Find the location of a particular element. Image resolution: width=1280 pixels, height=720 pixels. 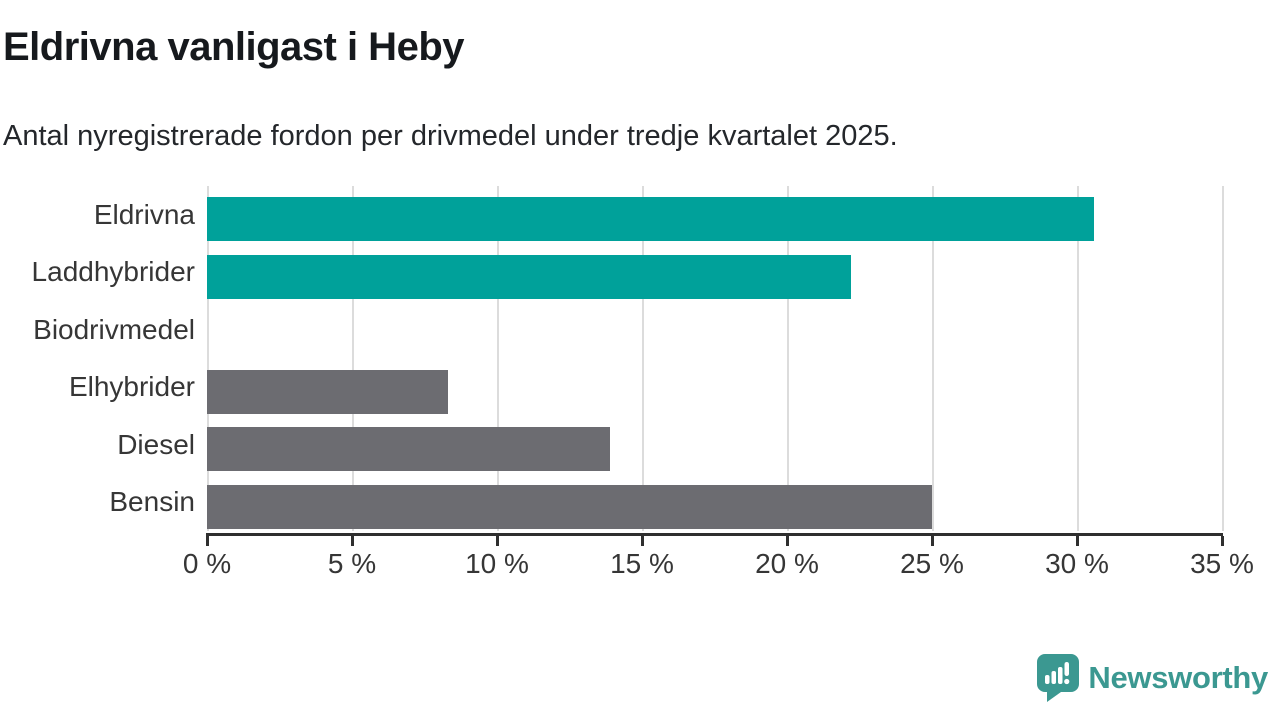

bar-laddhybrider is located at coordinates (529, 276).